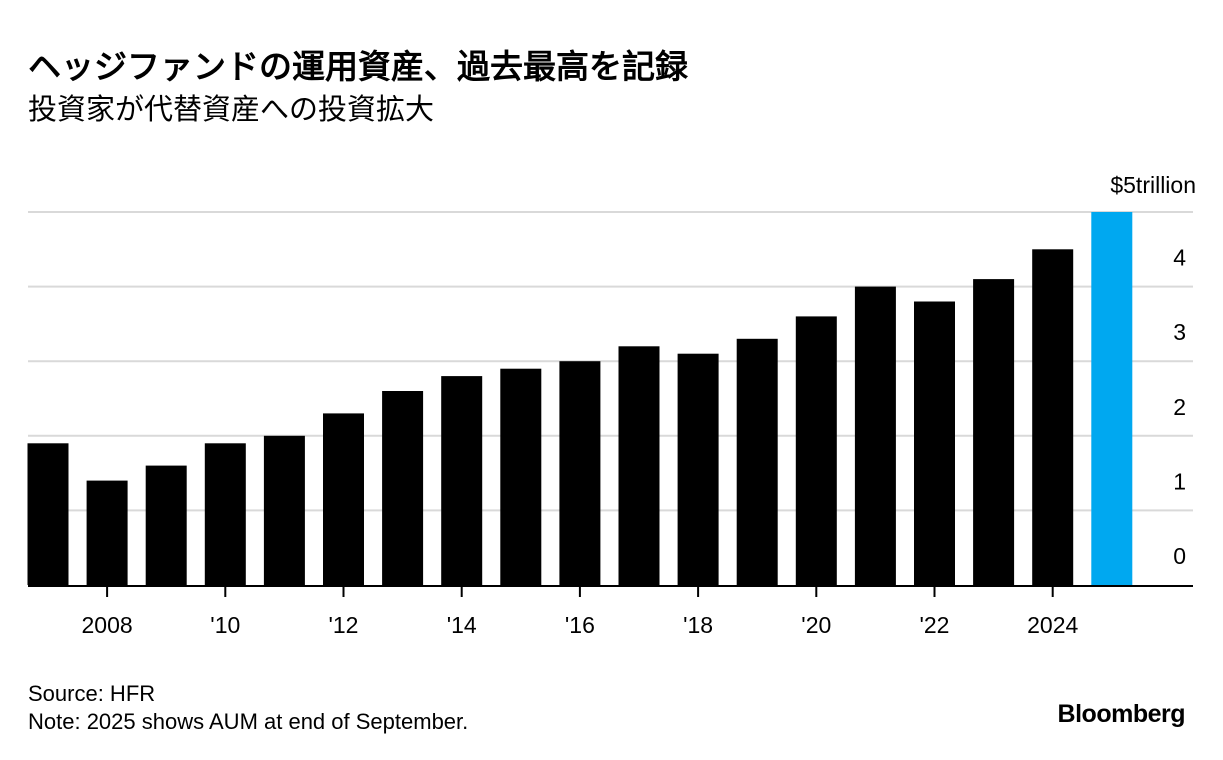 This screenshot has height=760, width=1223. I want to click on bar-2017, so click(639, 465).